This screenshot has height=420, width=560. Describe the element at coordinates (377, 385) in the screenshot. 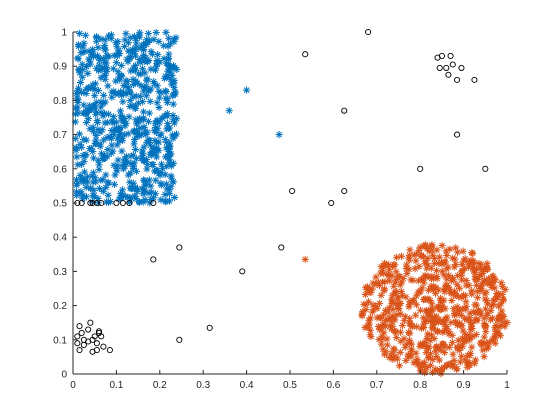

I see `x-tick-label: 0.7` at that location.